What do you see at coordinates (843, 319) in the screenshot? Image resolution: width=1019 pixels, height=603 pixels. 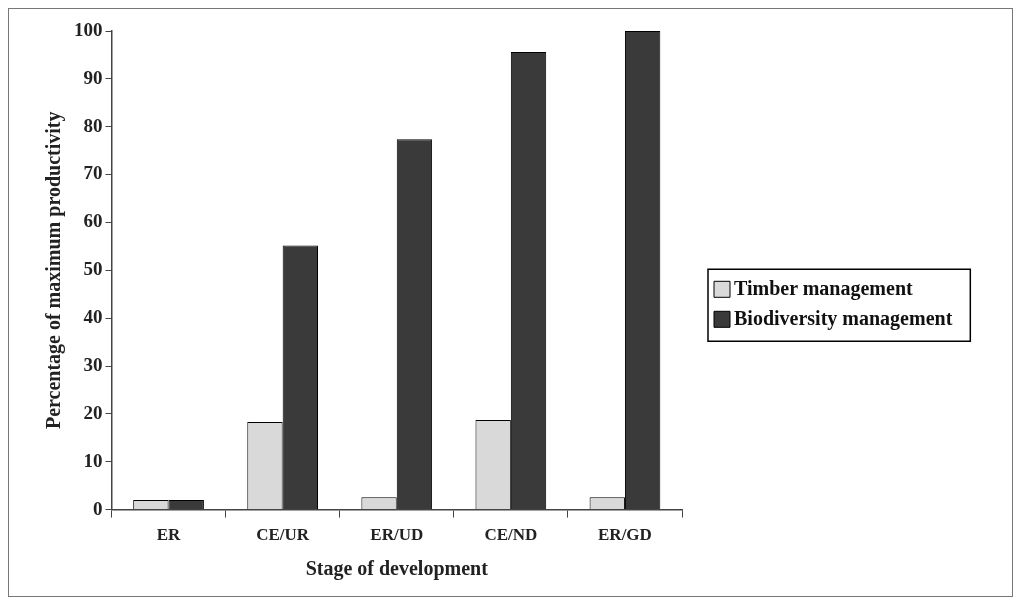 I see `legend-label: Biodiversity management` at bounding box center [843, 319].